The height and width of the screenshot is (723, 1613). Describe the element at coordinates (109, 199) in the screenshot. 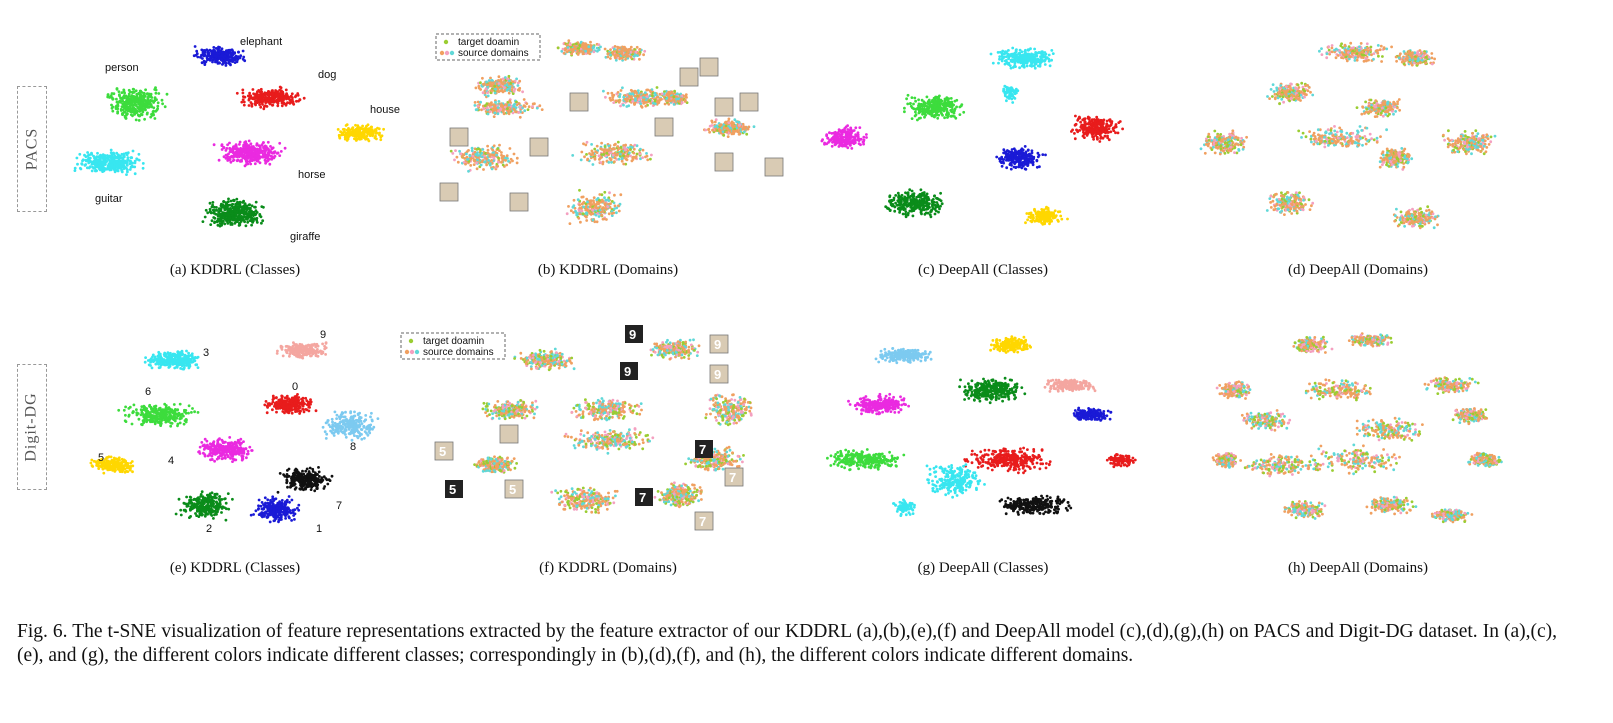

I see `label-guitar: guitar` at that location.